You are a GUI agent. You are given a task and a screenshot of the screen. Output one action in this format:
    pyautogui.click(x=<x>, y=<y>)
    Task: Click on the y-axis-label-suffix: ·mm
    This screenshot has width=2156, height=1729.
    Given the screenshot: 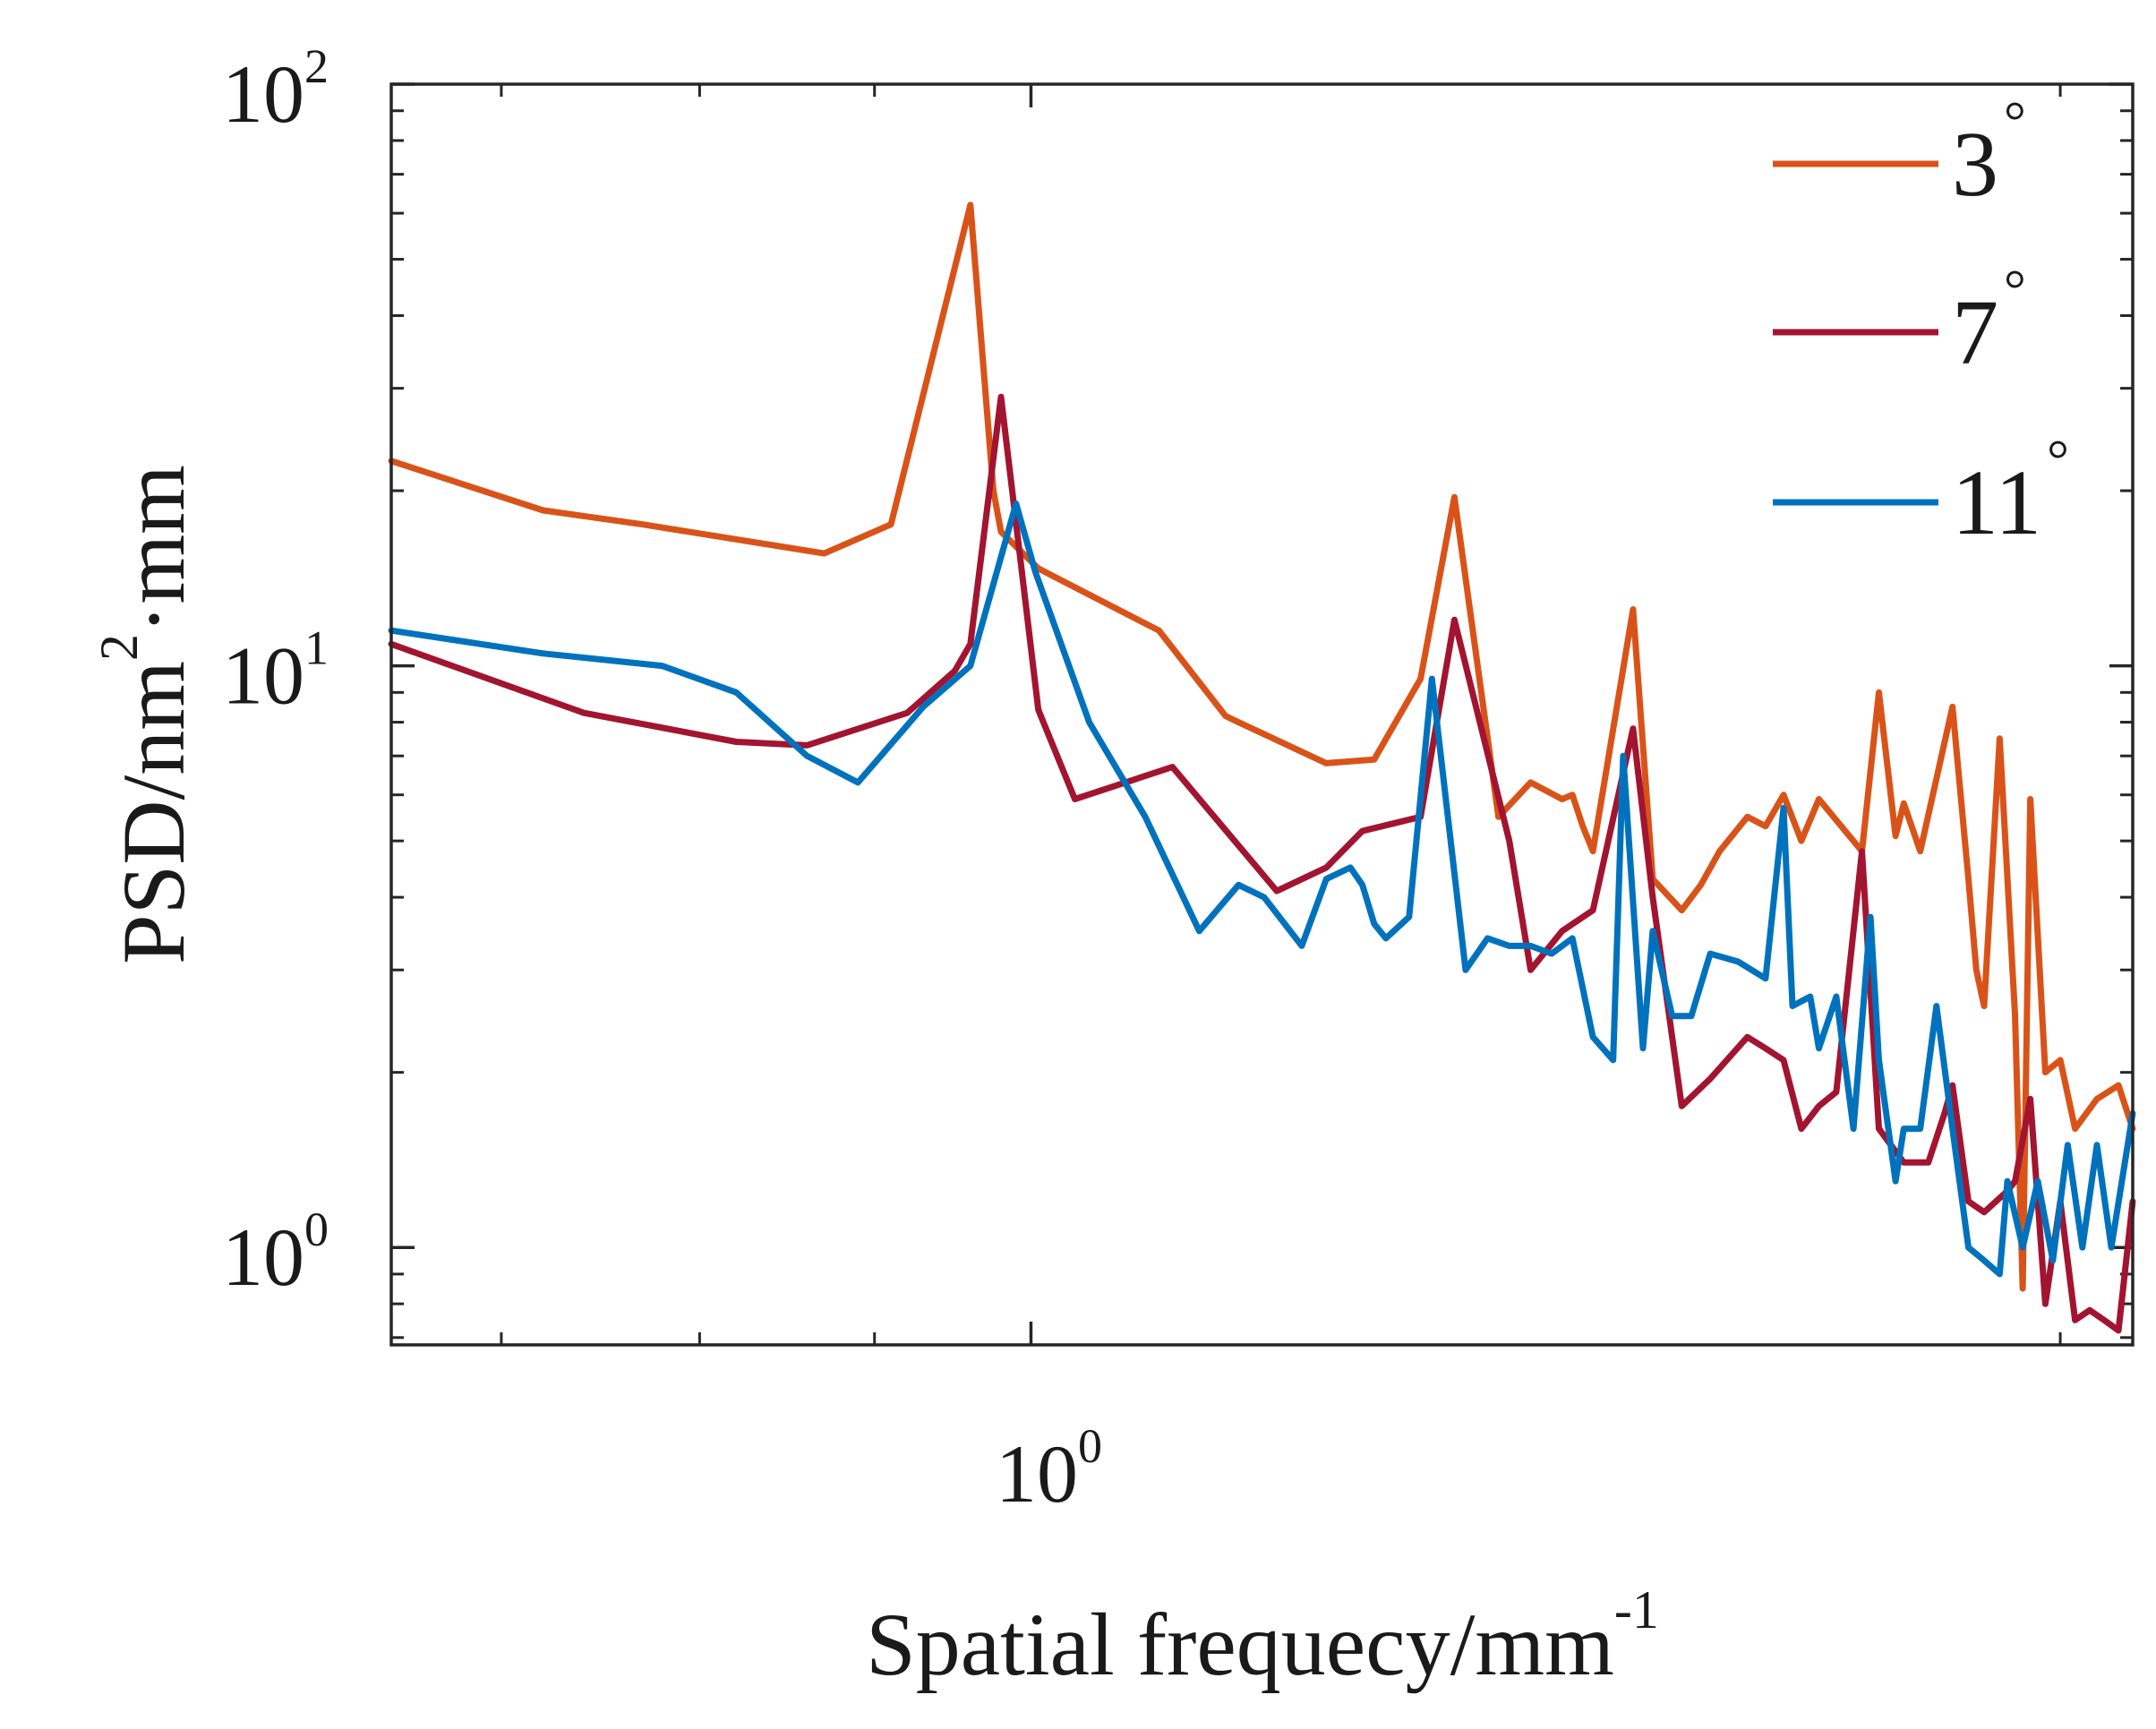 What is the action you would take?
    pyautogui.click(x=153, y=549)
    